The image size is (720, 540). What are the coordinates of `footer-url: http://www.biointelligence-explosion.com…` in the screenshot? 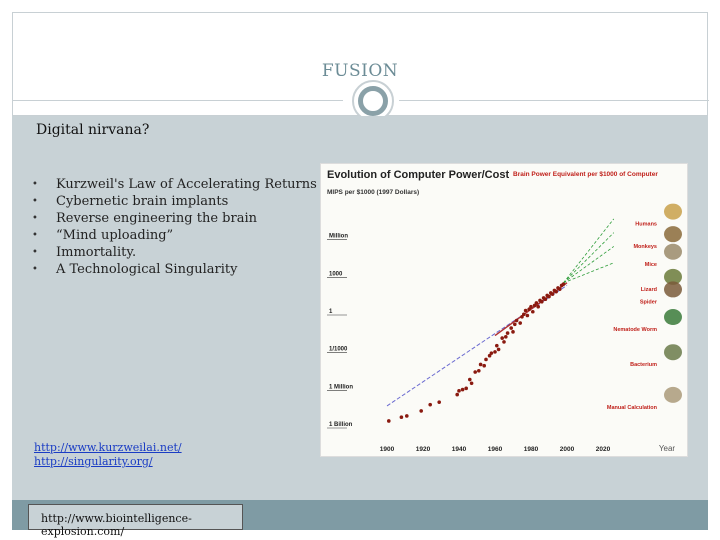 It's located at (116, 525).